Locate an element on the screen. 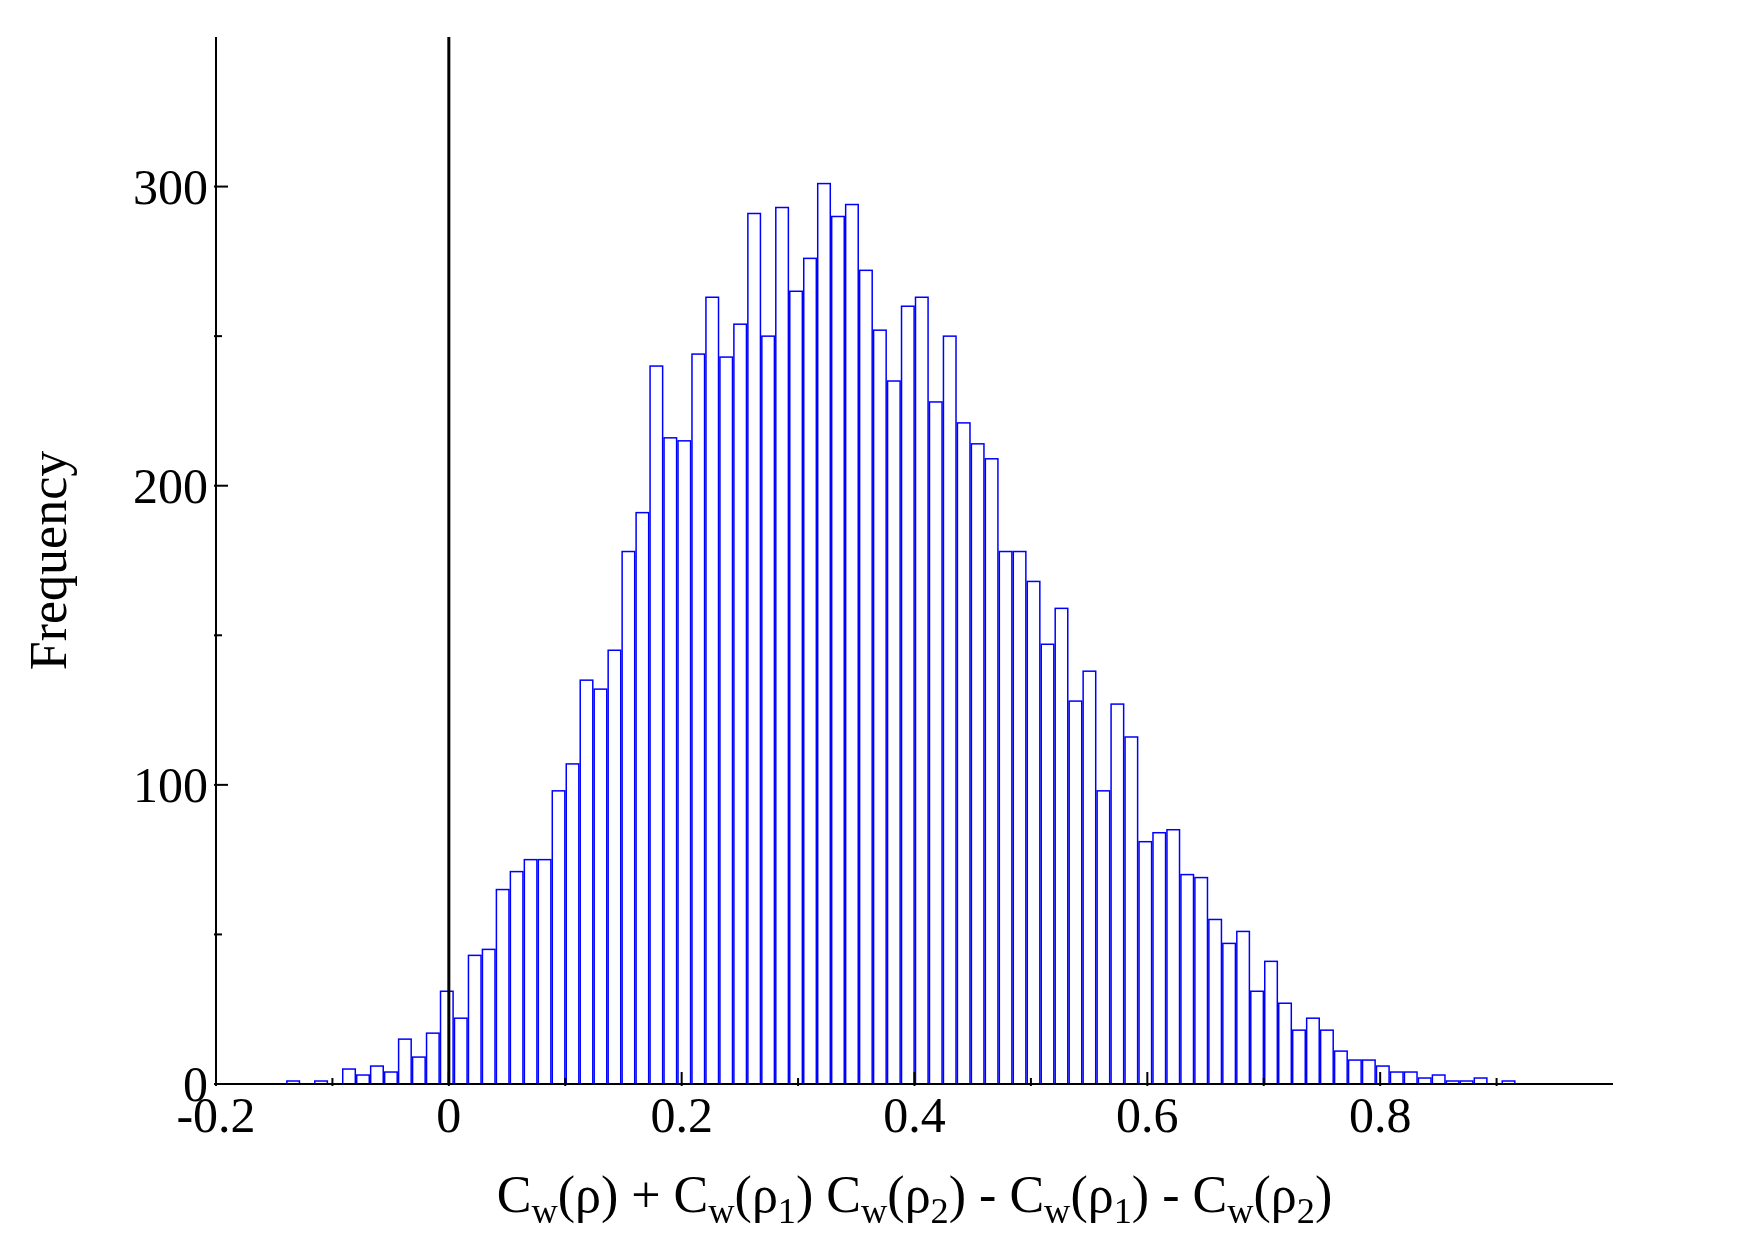 The width and height of the screenshot is (1755, 1240). text: C$_{w}$(ρ) + C$_{w}$(ρ$_{1}$) C$_{w}$(ρ$_{2}$) - C$_{w}$(ρ$_{1}$) - C$_{w}$(ρ$_{2}$) is located at coordinates (914, 1198).